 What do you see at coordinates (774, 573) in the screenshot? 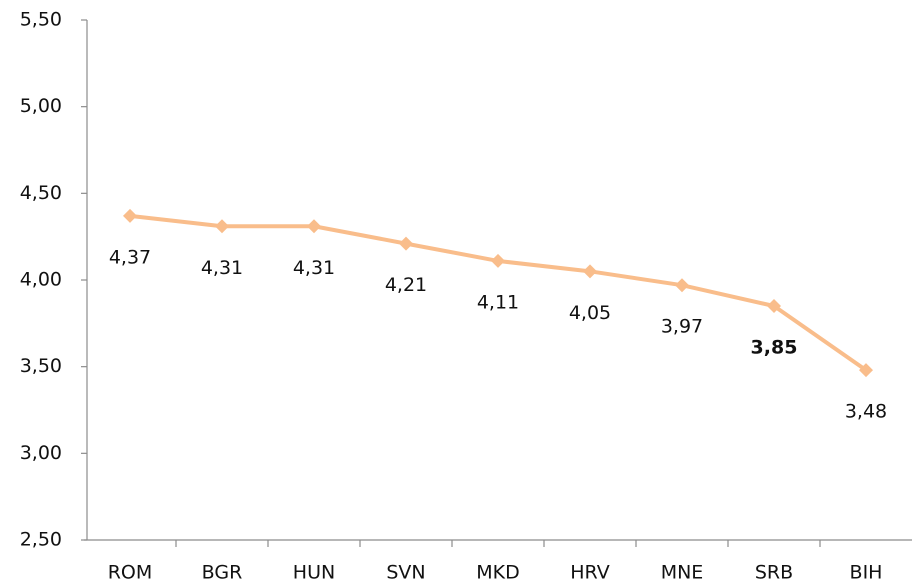
I see `x-tick-label: SRB` at bounding box center [774, 573].